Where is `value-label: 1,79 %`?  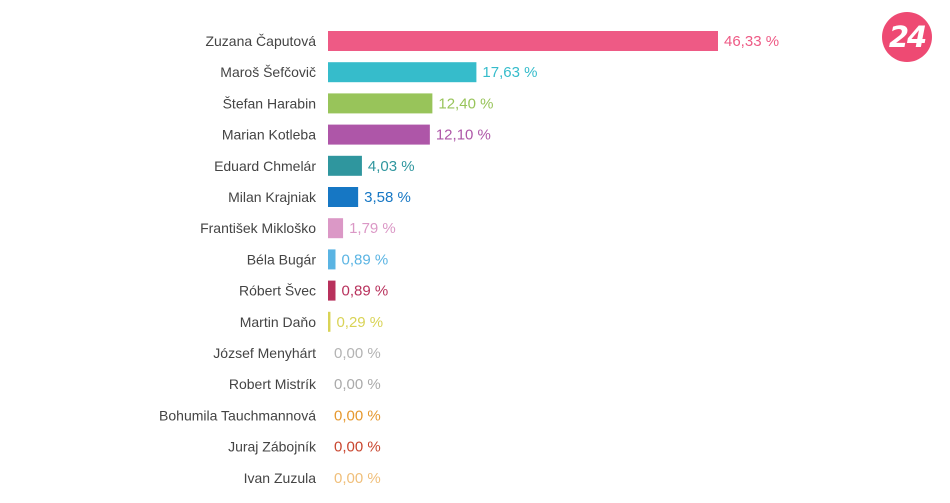 value-label: 1,79 % is located at coordinates (372, 228).